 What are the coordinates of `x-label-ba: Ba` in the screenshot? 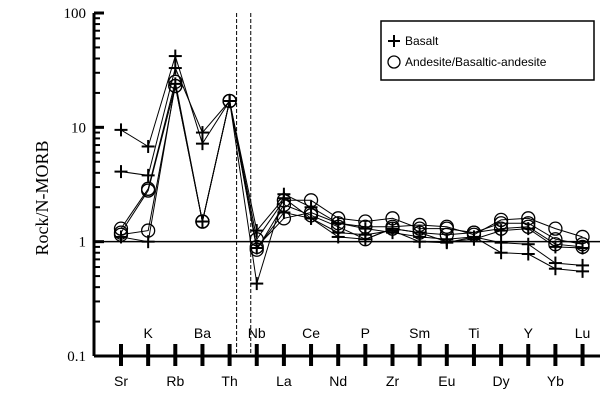 It's located at (202, 333).